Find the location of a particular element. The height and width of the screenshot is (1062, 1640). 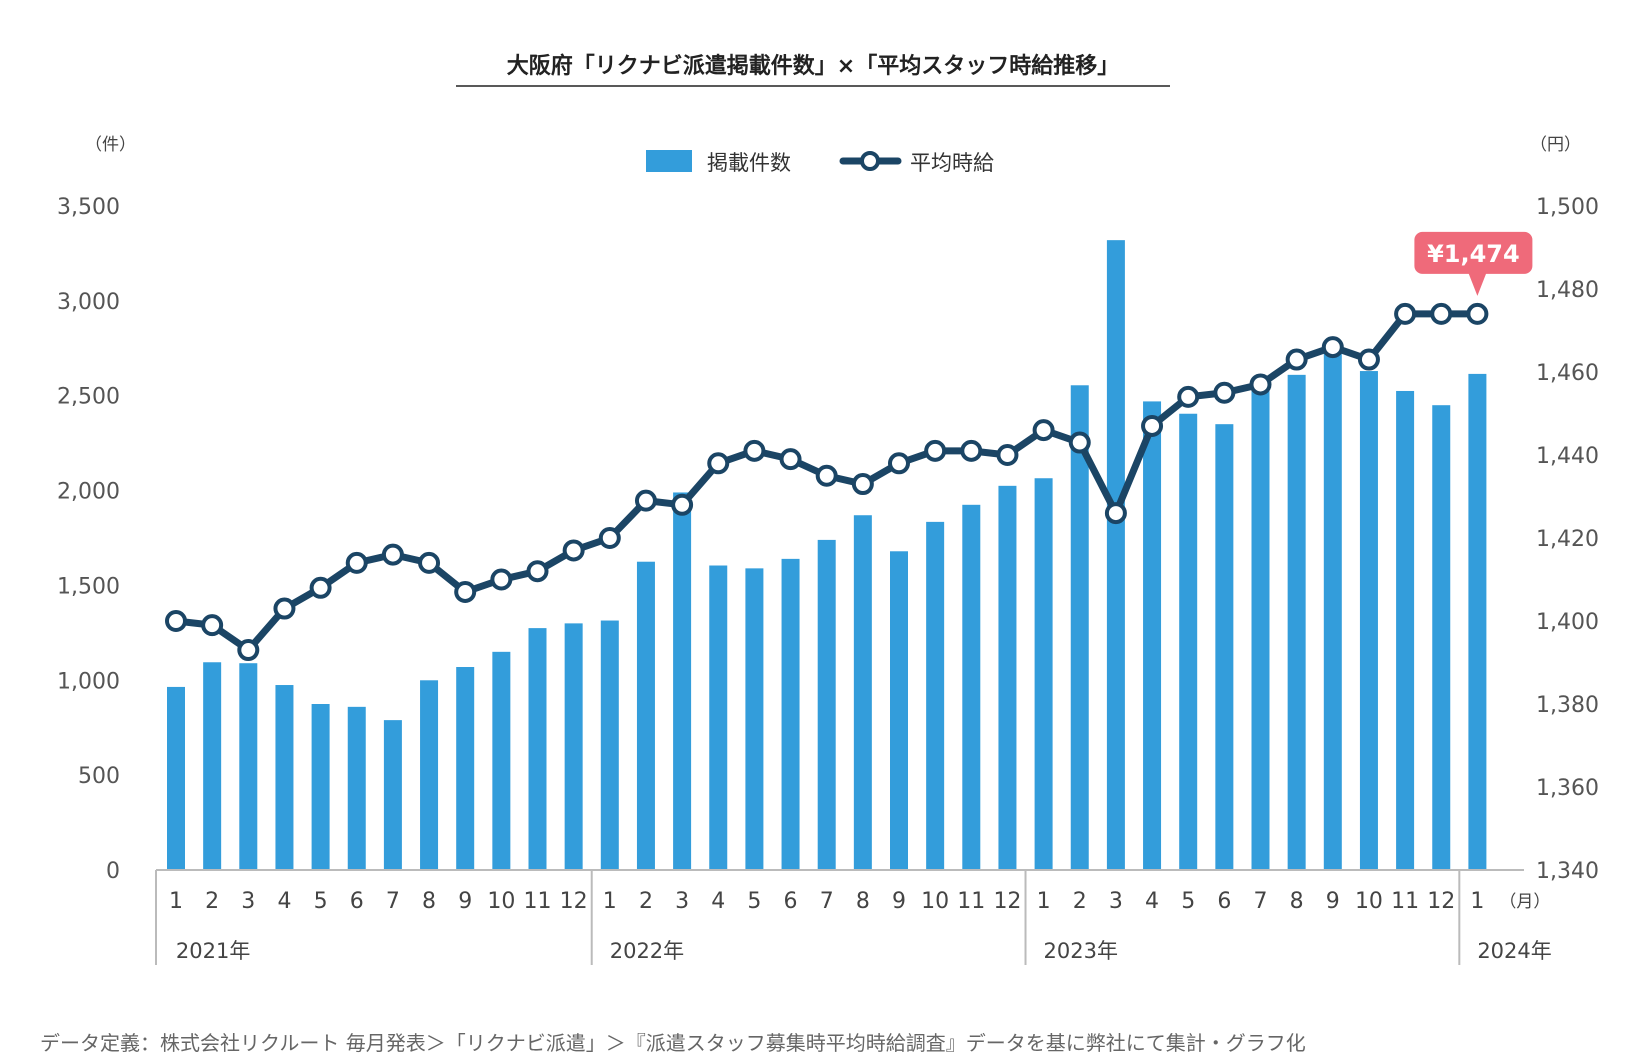

month-label: 2 is located at coordinates (646, 901).